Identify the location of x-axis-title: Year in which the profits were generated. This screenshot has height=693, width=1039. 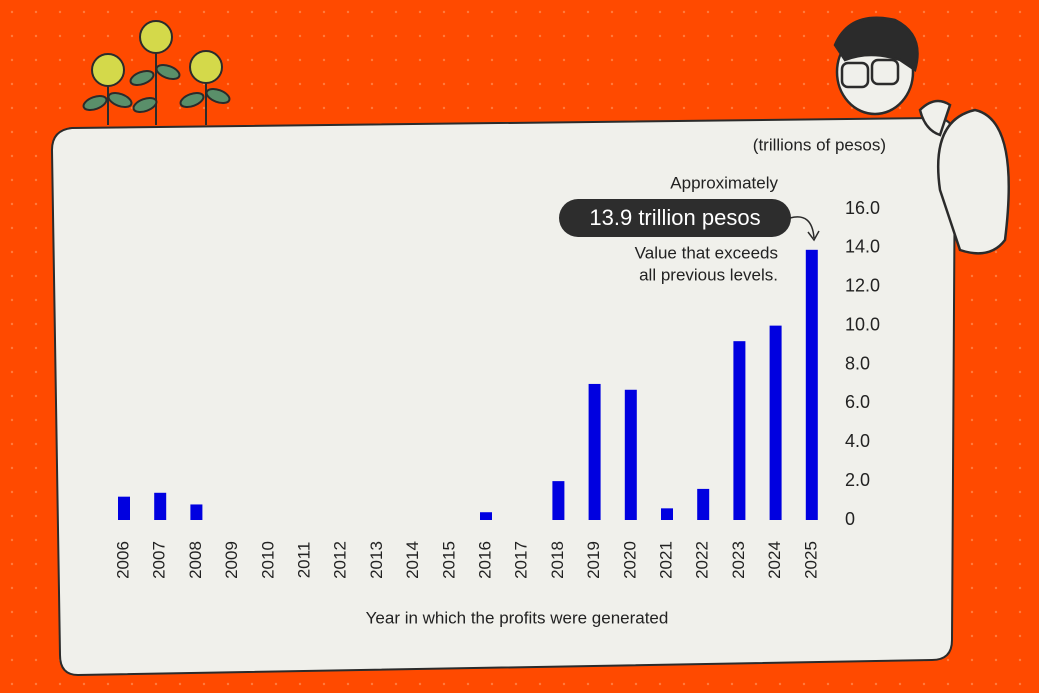
(517, 617).